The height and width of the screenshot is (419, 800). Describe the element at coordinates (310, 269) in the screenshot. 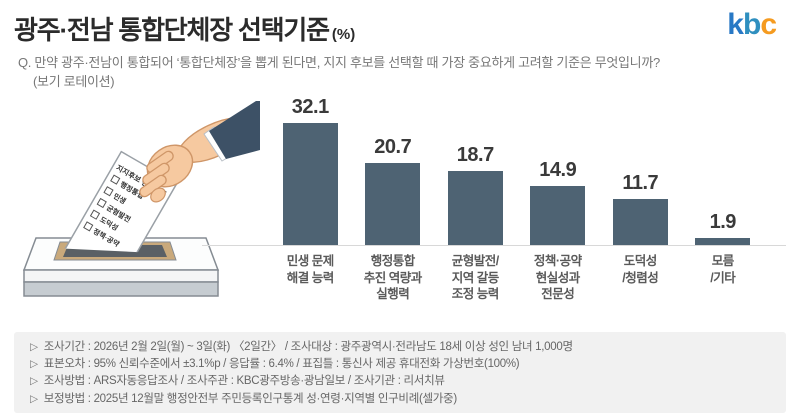

I see `bar-category-label: 민생 문제 해결 능력` at that location.